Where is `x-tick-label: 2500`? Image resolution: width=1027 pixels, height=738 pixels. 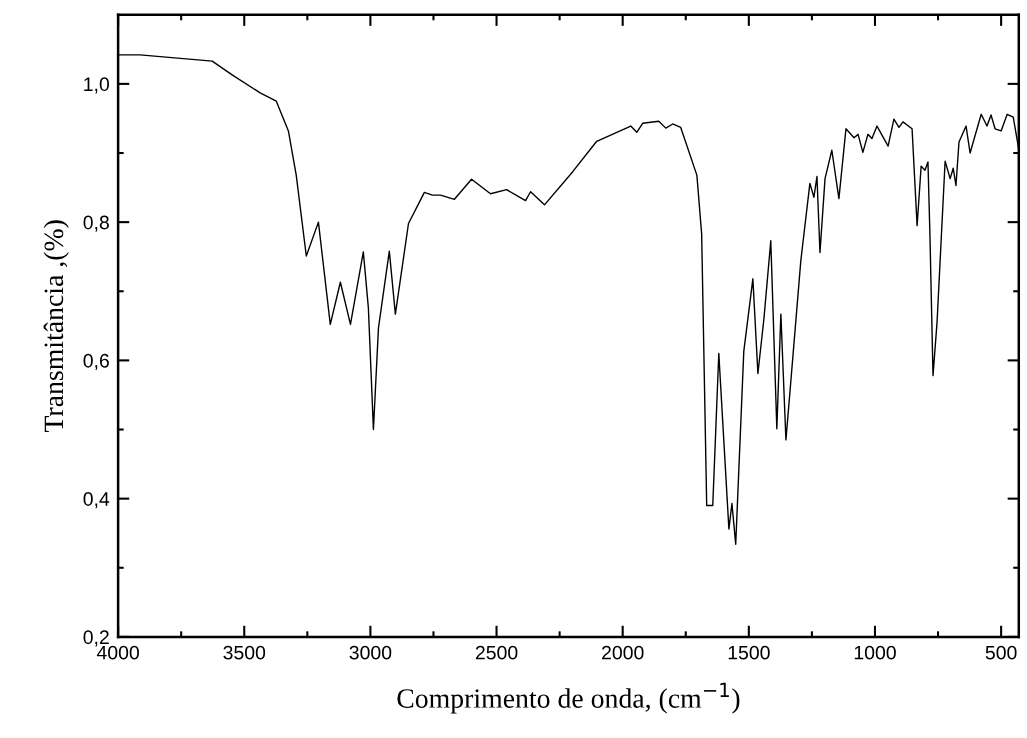
x-tick-label: 2500 is located at coordinates (496, 652).